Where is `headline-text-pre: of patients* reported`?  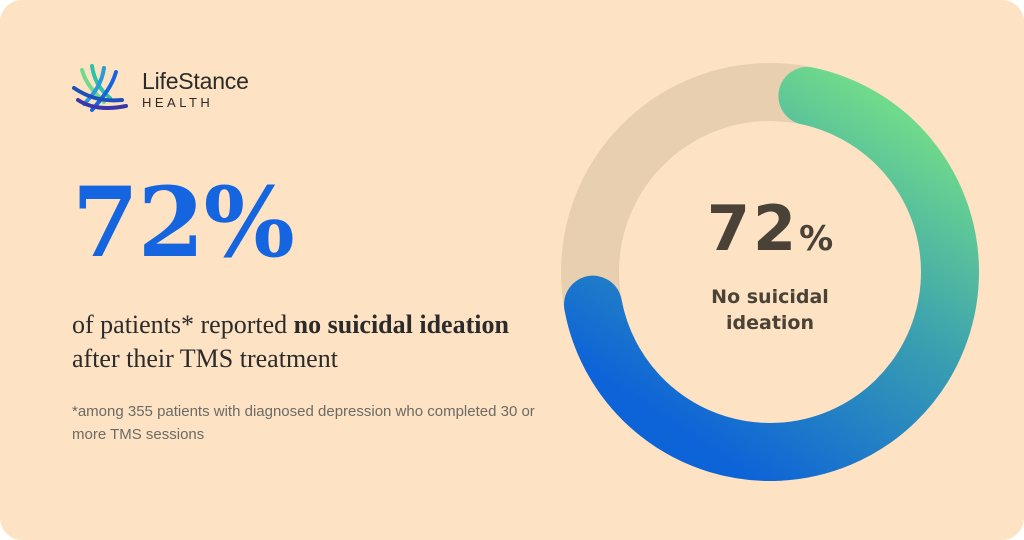 headline-text-pre: of patients* reported is located at coordinates (183, 324).